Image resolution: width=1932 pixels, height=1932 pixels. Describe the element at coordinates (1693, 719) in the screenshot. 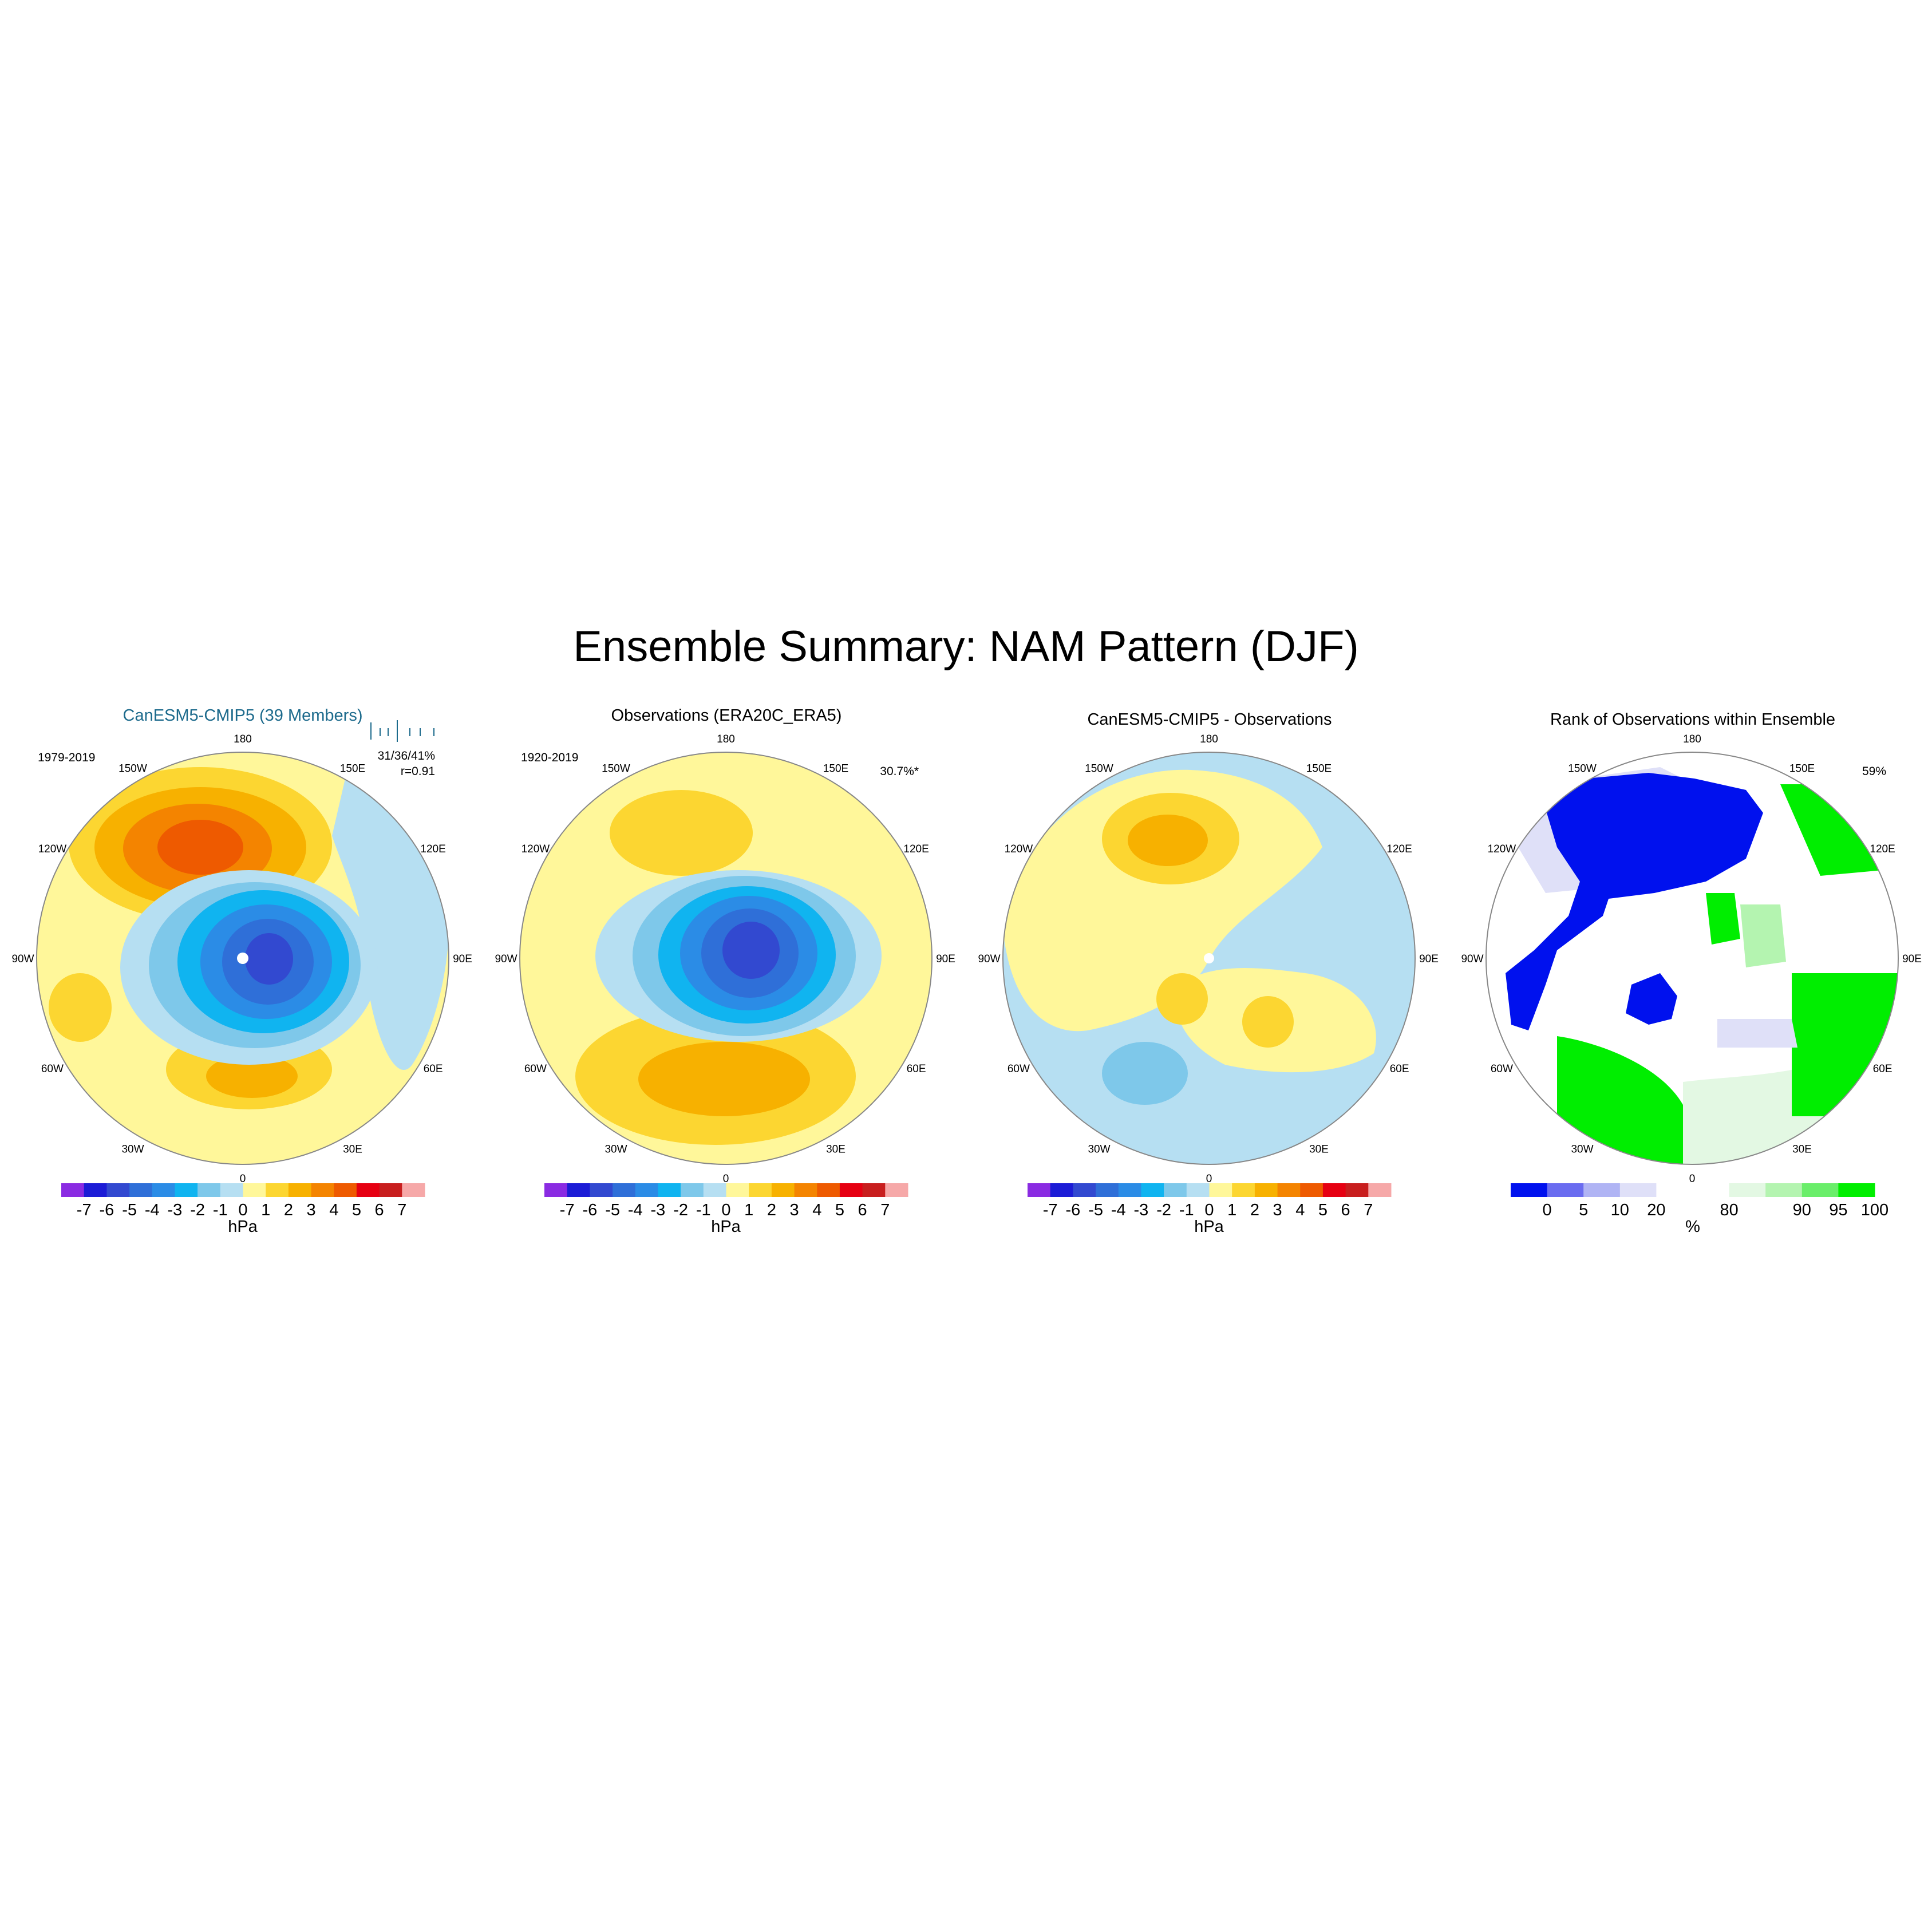

I see `panel-4-title: Rank of Observations within Ensemble` at that location.